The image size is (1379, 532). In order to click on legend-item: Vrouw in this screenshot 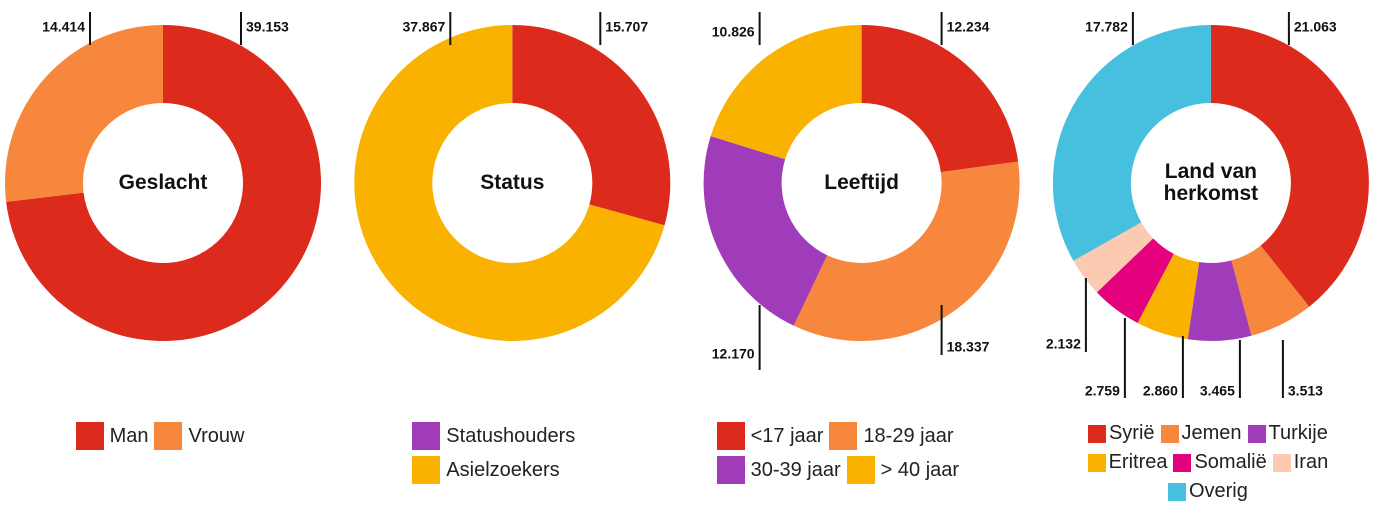, I will do `click(200, 436)`.